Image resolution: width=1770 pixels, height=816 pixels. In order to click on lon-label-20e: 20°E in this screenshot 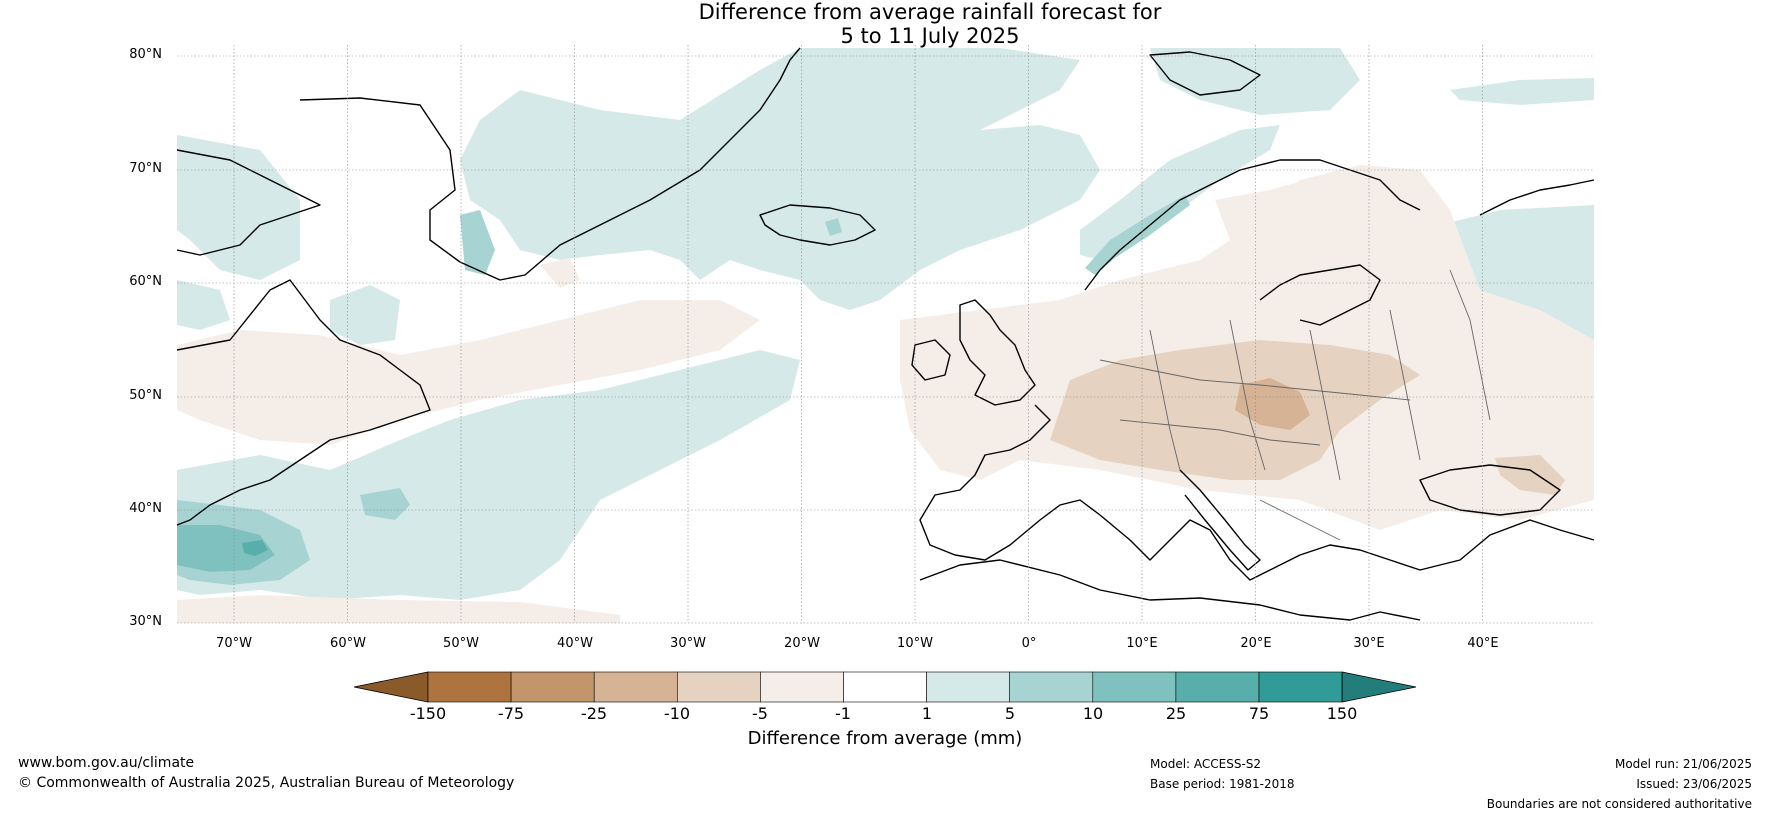, I will do `click(1256, 643)`.